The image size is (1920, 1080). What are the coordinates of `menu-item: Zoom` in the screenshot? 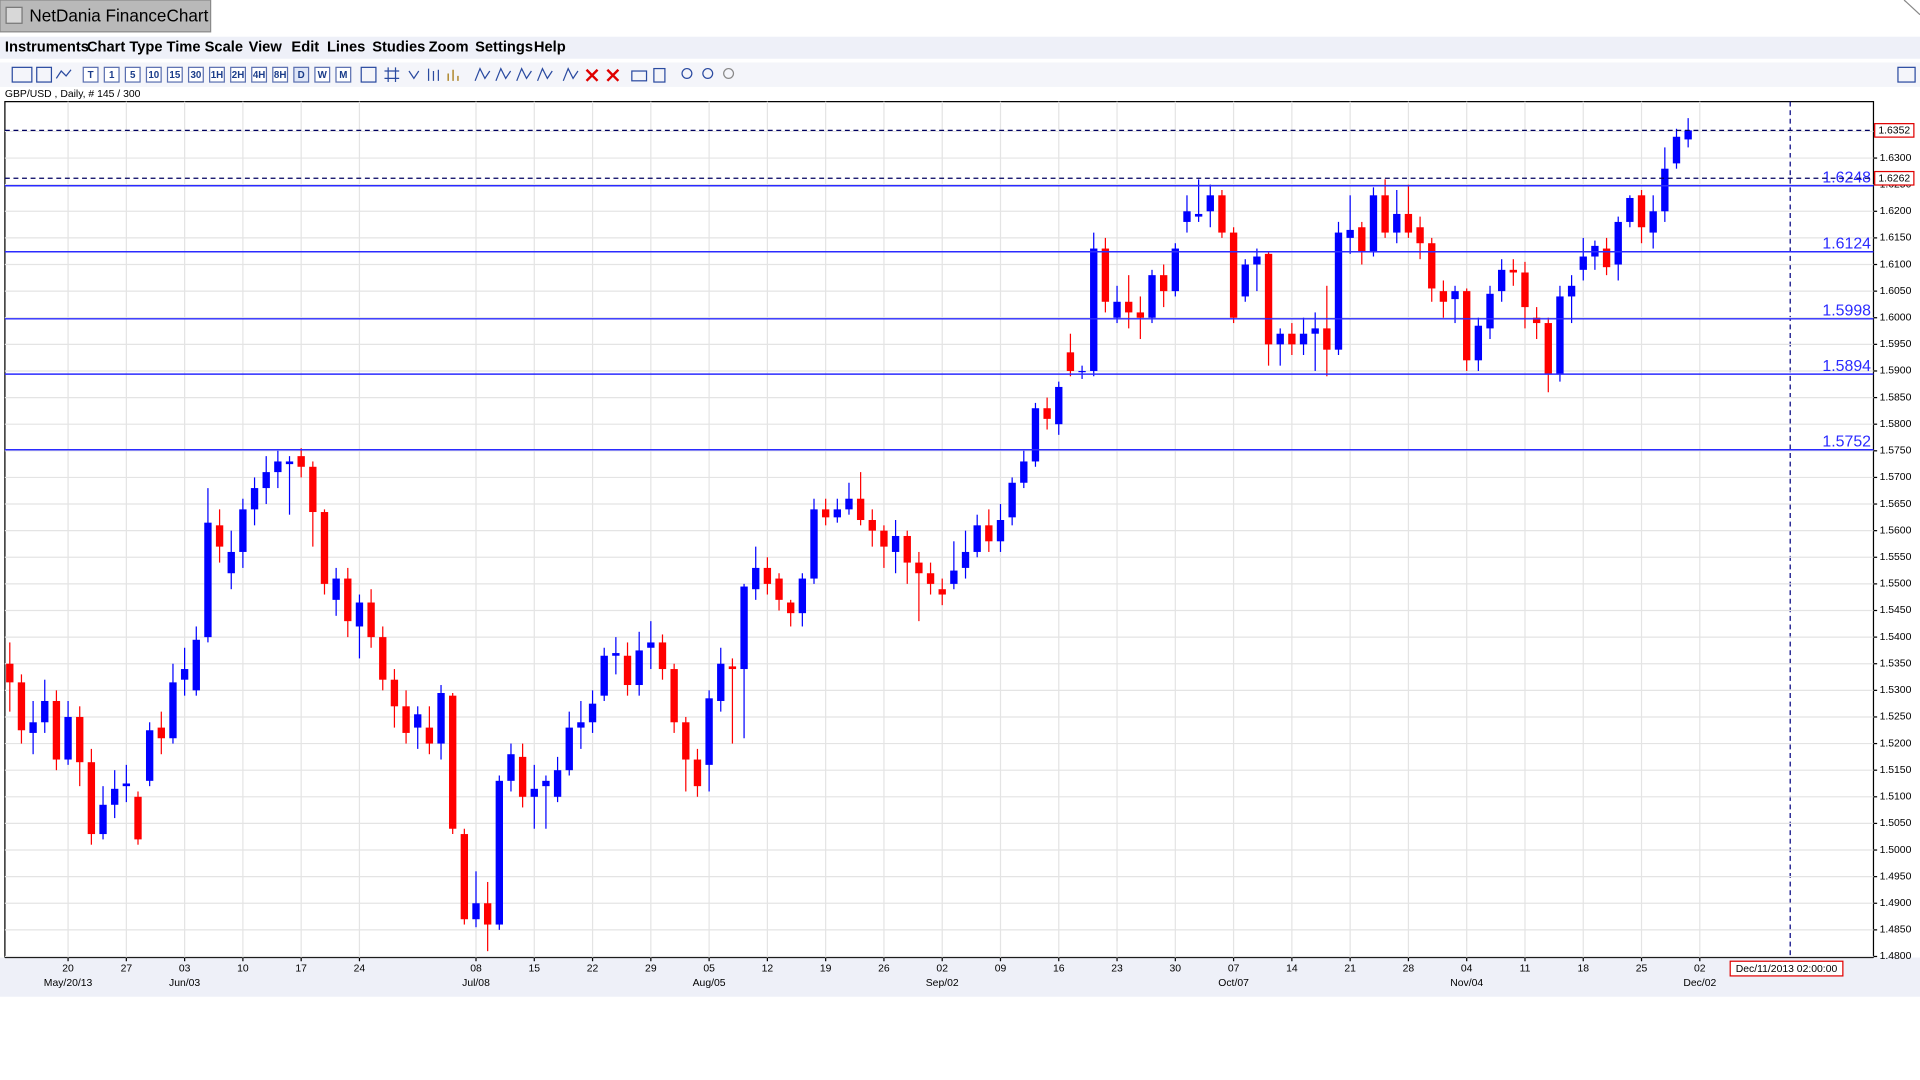 It's located at (449, 48).